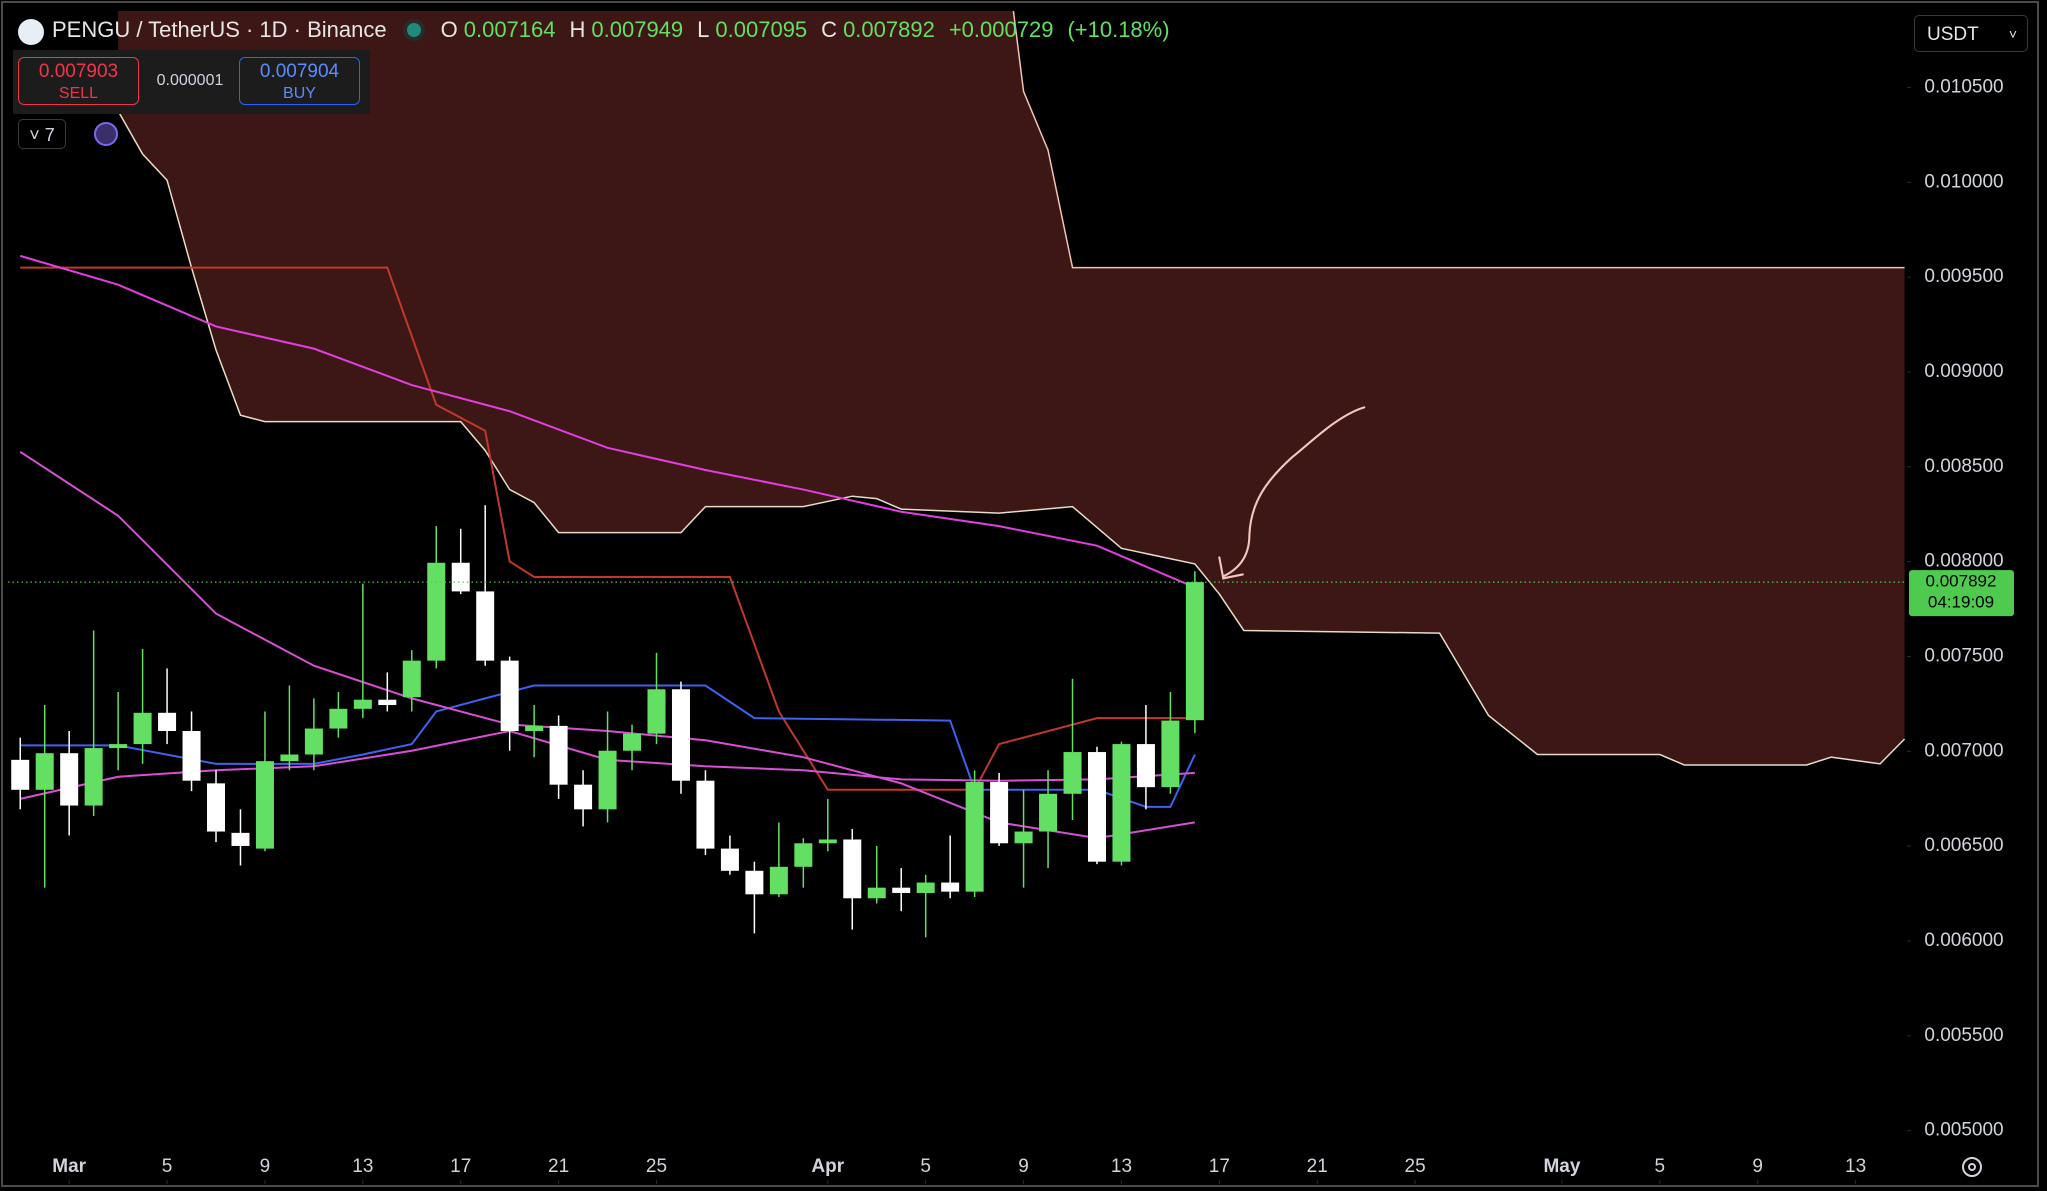 The height and width of the screenshot is (1191, 2047). What do you see at coordinates (827, 1166) in the screenshot?
I see `x-tick-label: Apr` at bounding box center [827, 1166].